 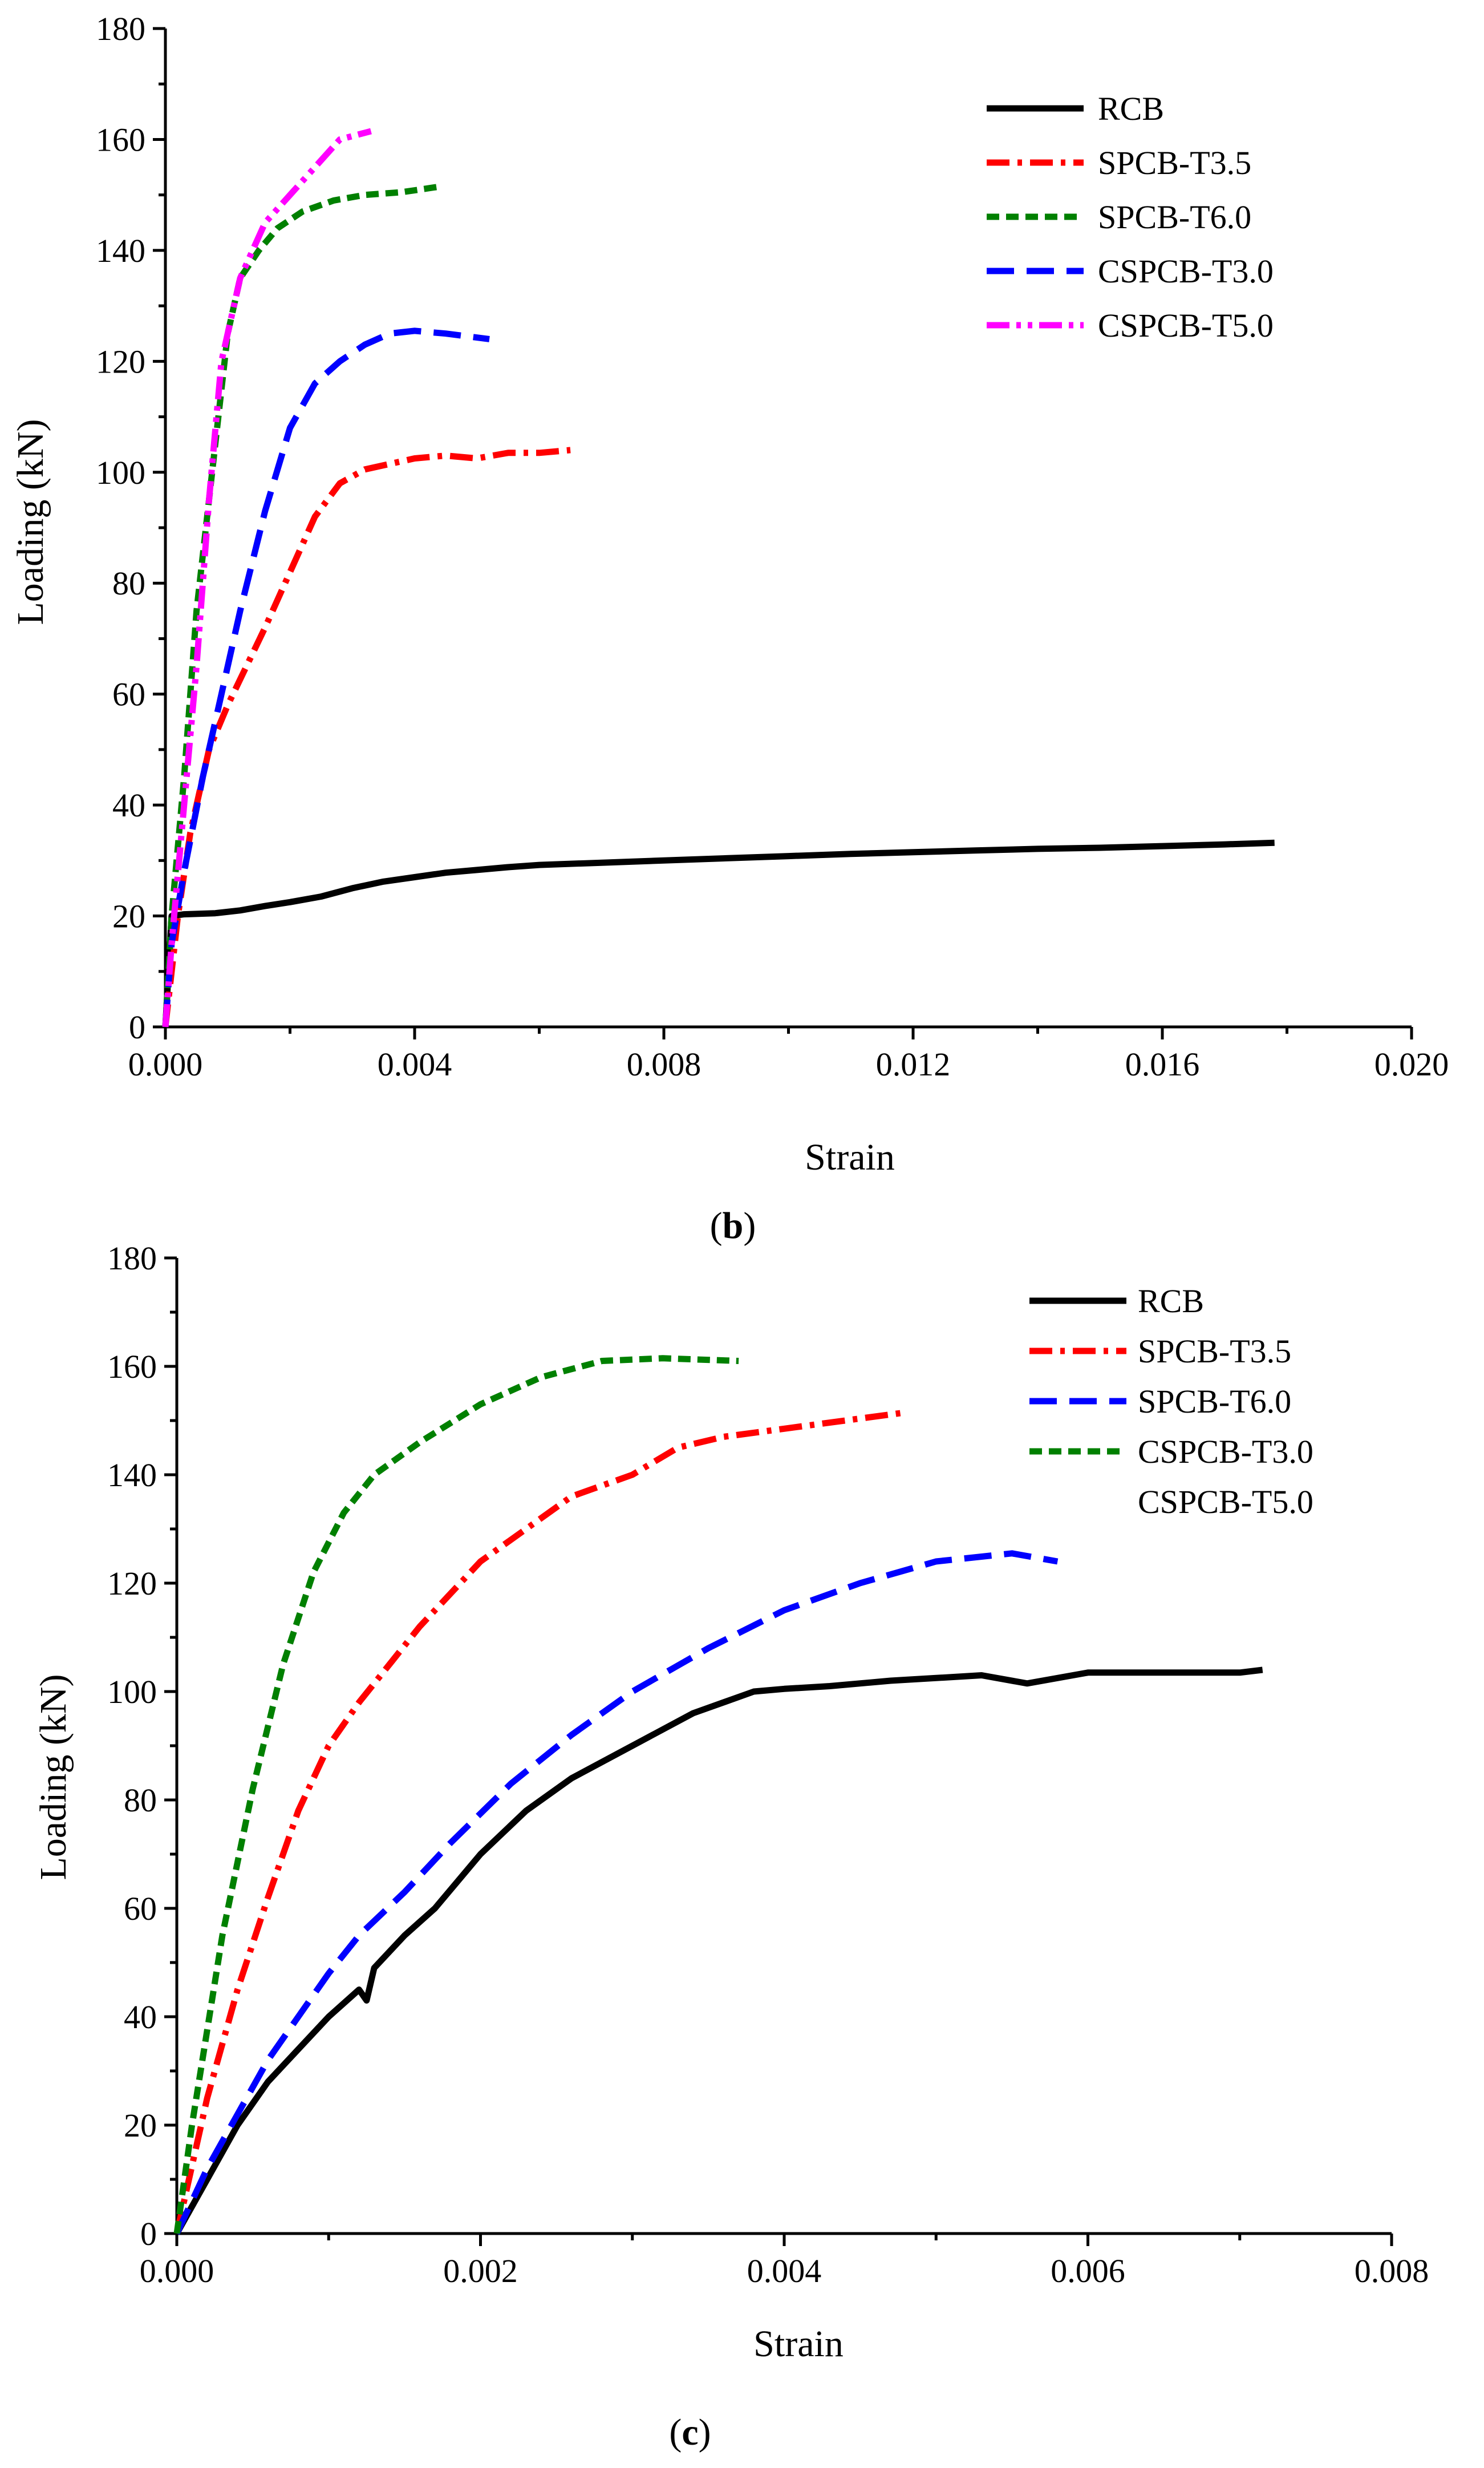 I want to click on chart-b-y-tick-label: 0, so click(x=137, y=1027).